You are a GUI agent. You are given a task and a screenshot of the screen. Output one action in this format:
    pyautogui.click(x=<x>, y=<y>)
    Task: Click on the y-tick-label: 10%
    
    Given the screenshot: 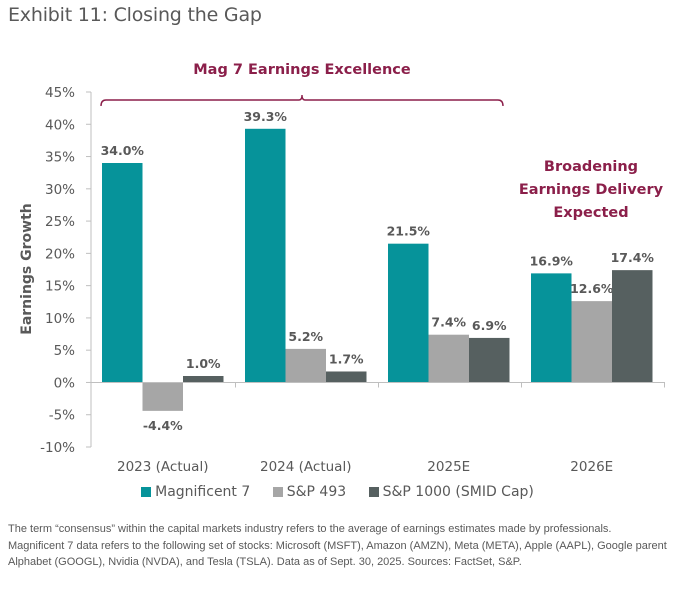 What is the action you would take?
    pyautogui.click(x=60, y=319)
    